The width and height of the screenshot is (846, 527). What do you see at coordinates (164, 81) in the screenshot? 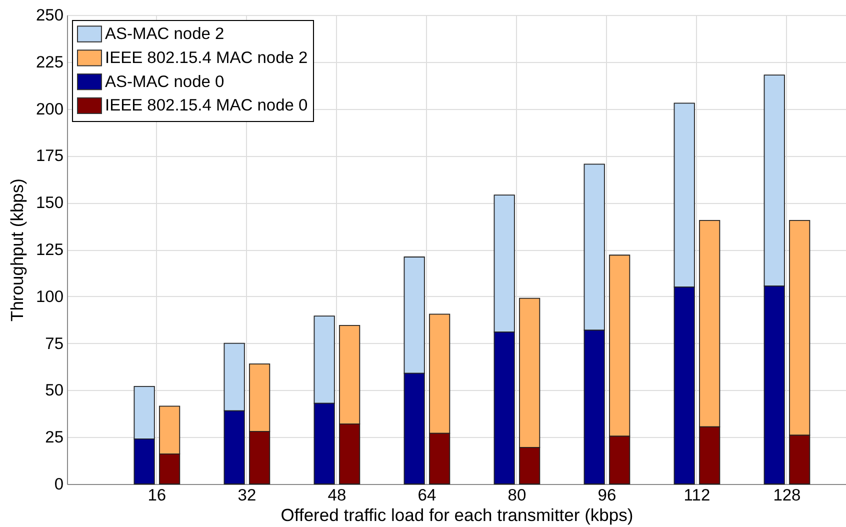
I see `legend-label: AS-MAC node 0` at bounding box center [164, 81].